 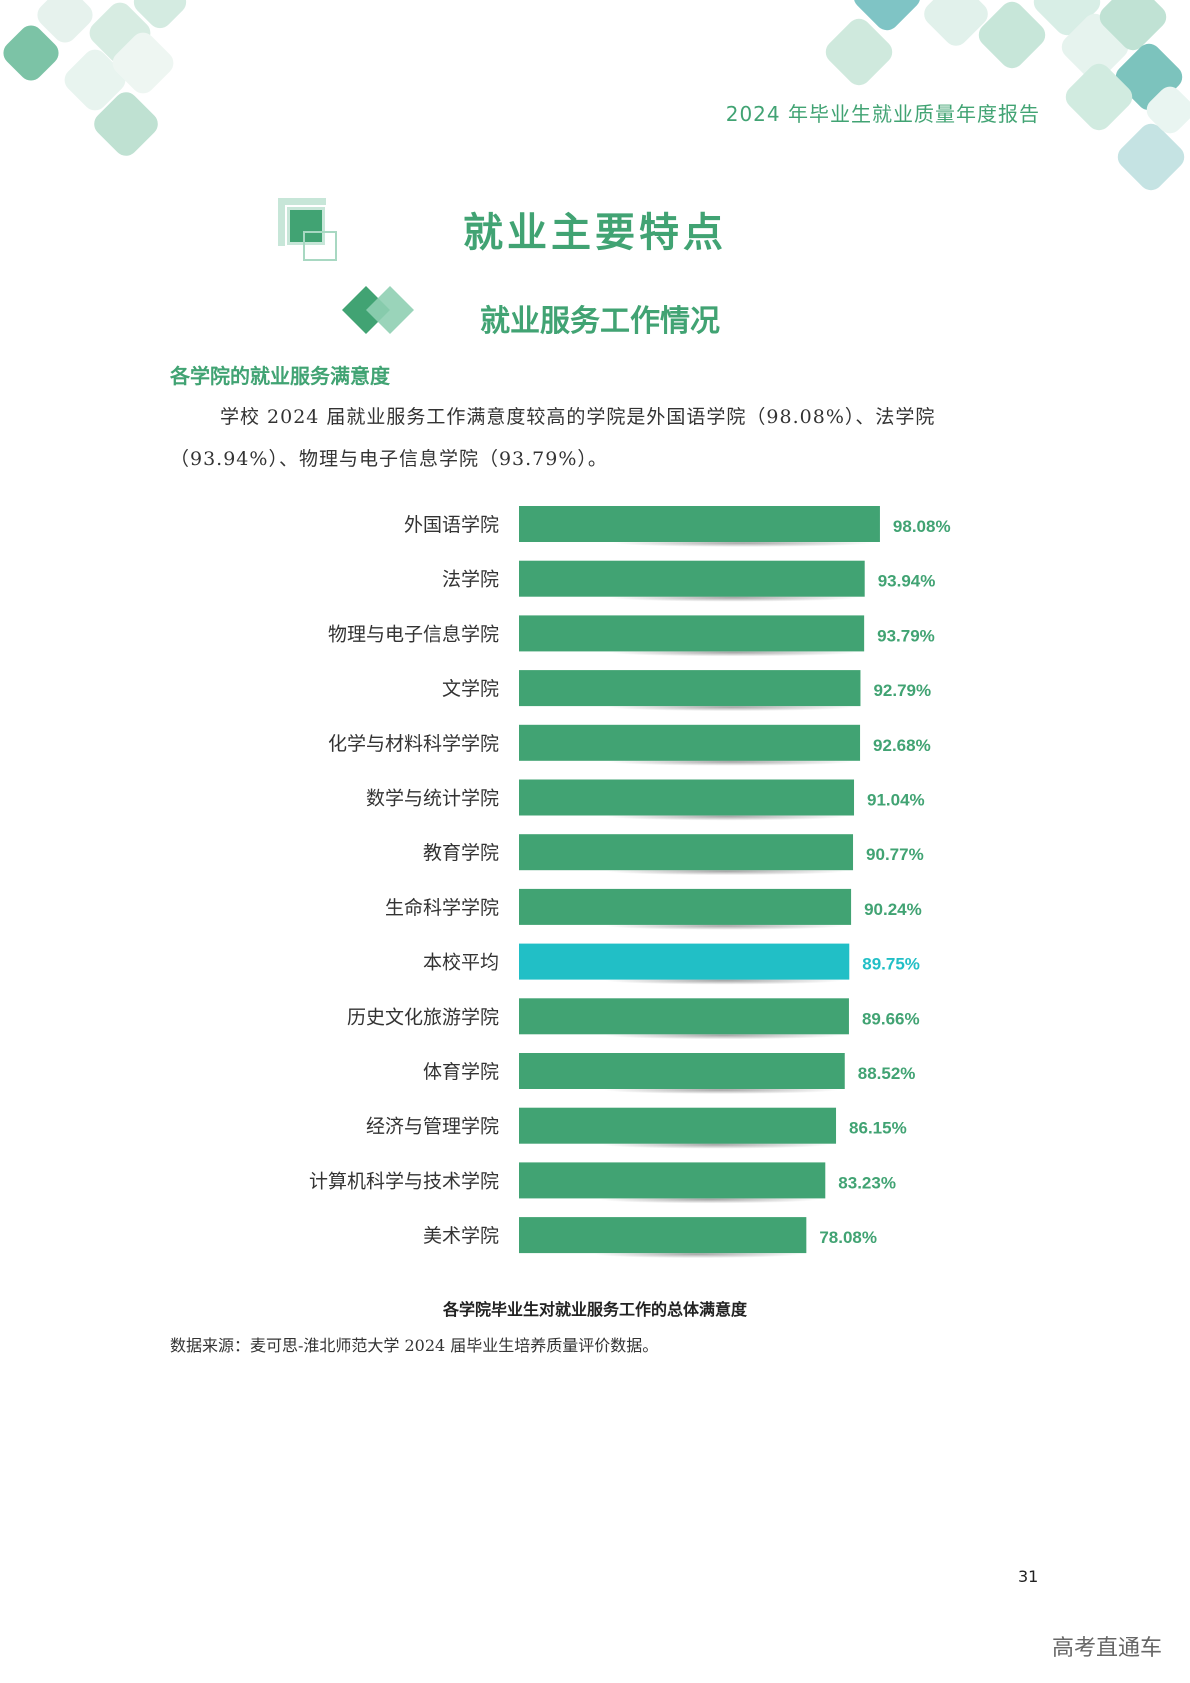 I want to click on data-label: 93.79%, so click(x=906, y=635).